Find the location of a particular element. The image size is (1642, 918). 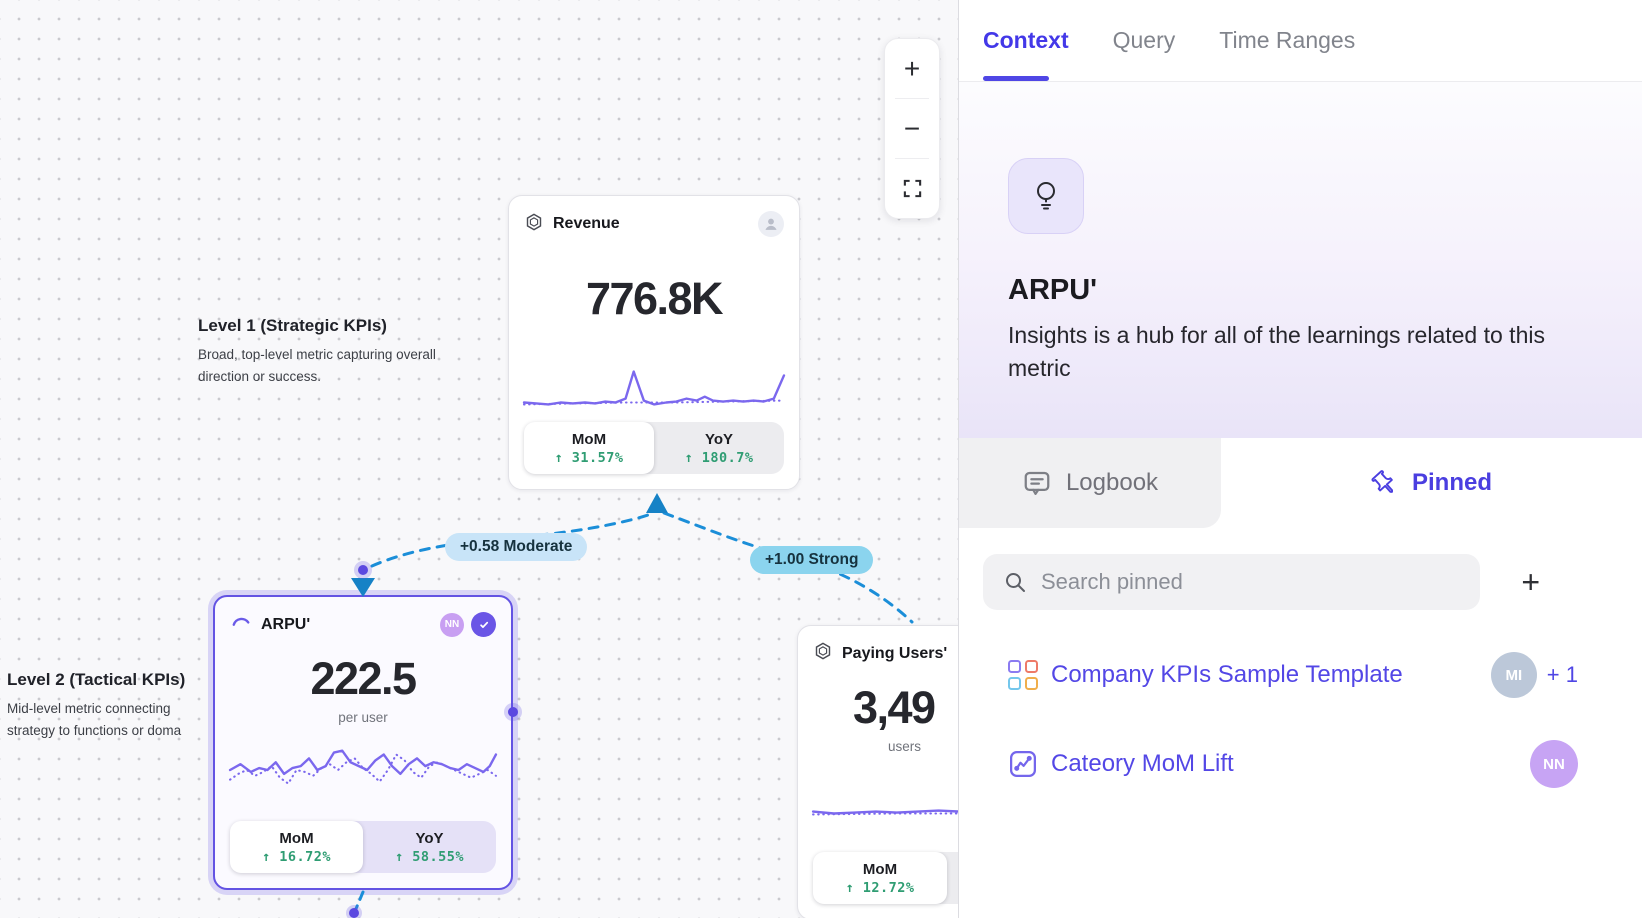

collaborator-avatar: MI is located at coordinates (1513, 675).